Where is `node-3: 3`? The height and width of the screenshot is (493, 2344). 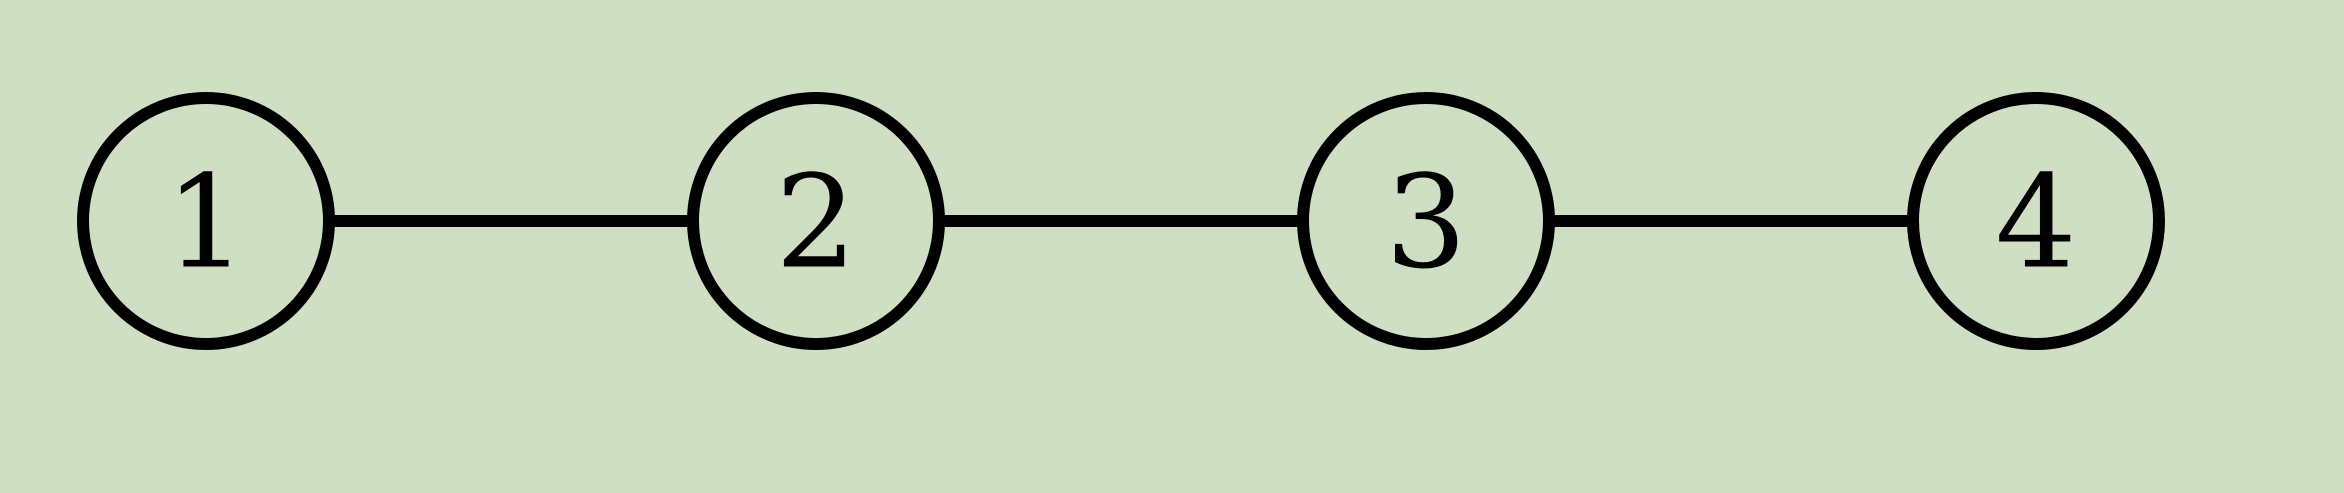 node-3: 3 is located at coordinates (1426, 221).